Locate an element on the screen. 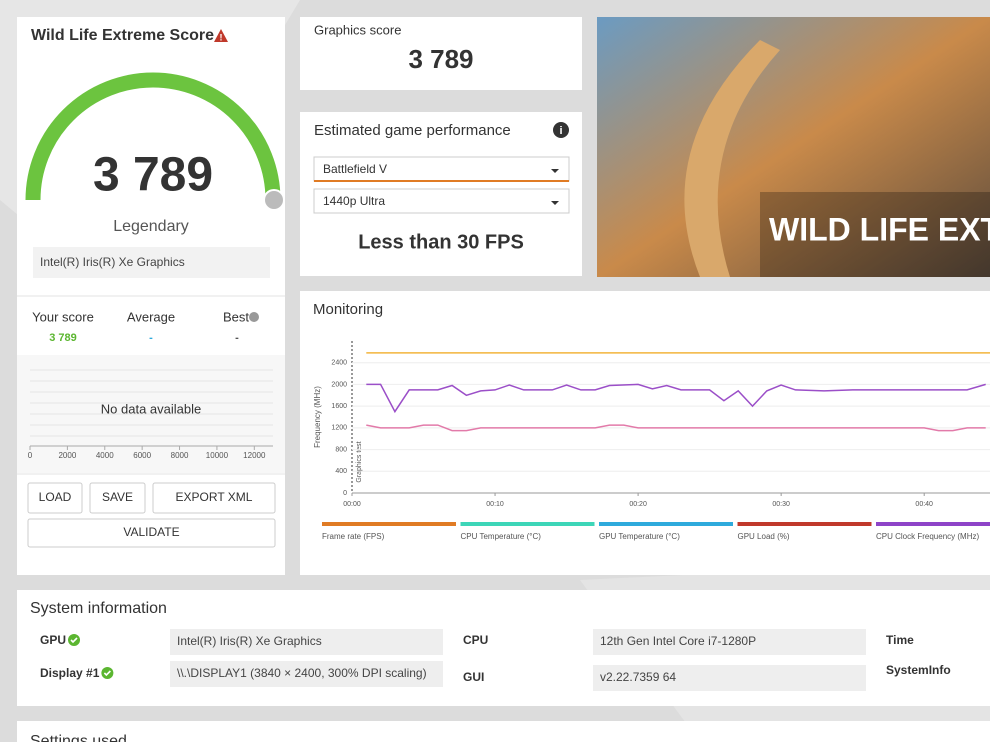 The height and width of the screenshot is (742, 990). system-info-title: System information is located at coordinates (98, 608).